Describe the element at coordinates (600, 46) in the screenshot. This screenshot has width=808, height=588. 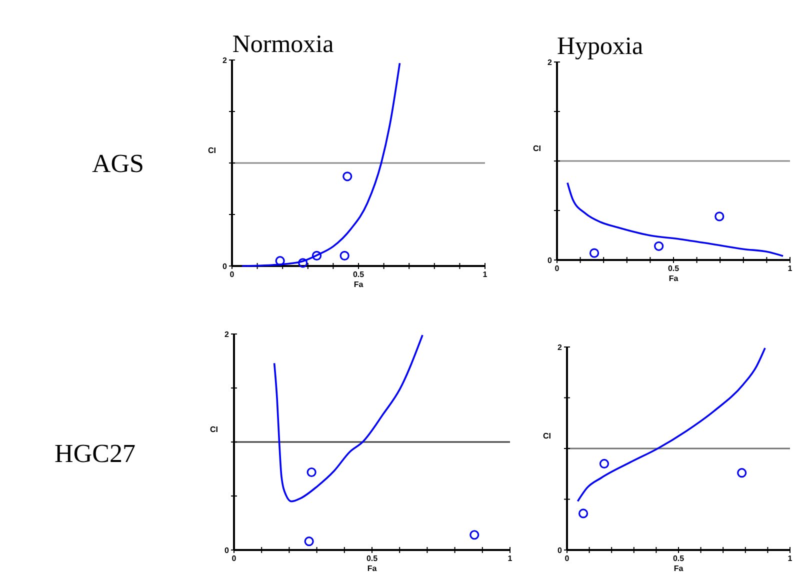
I see `chart-title: Hypoxia` at that location.